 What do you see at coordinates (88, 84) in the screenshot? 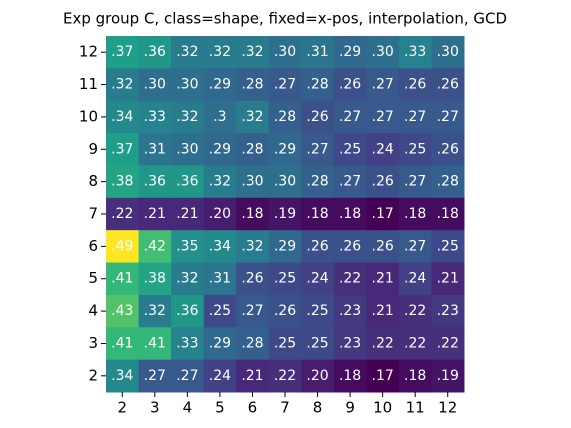
I see `y-tick-label: 11` at bounding box center [88, 84].